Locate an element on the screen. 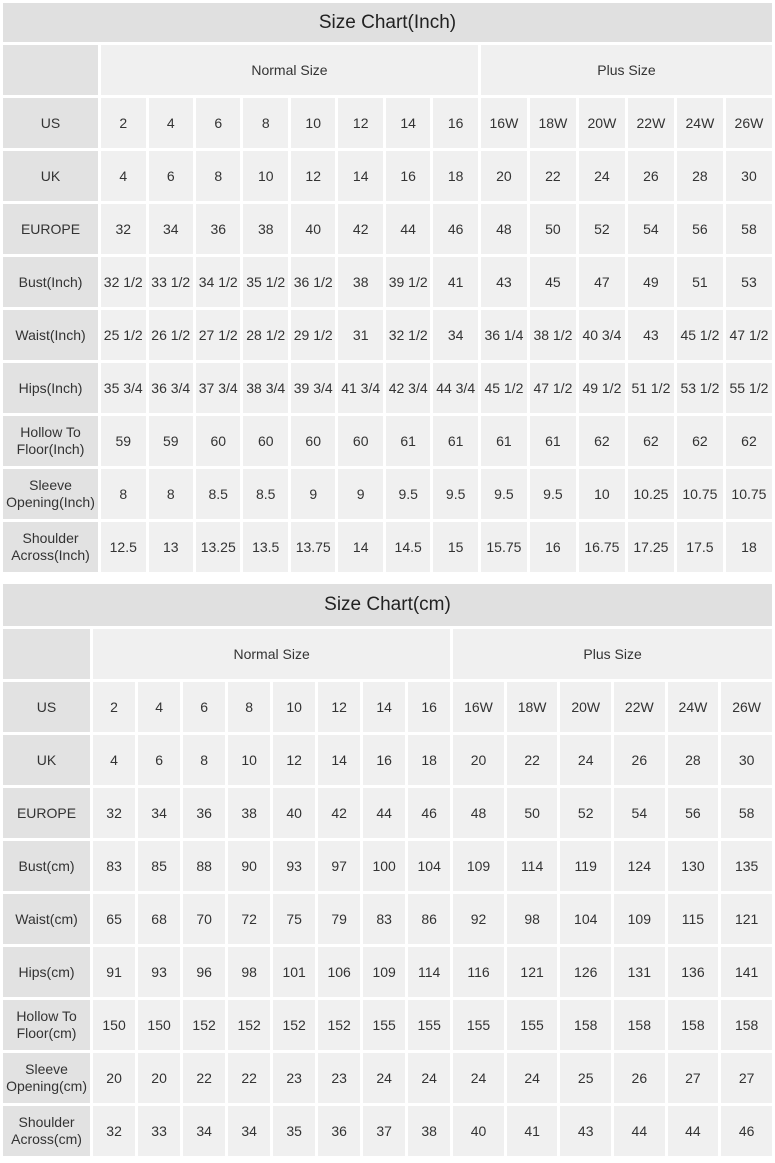 This screenshot has height=1163, width=775. size-value-cell: 23 is located at coordinates (339, 1078).